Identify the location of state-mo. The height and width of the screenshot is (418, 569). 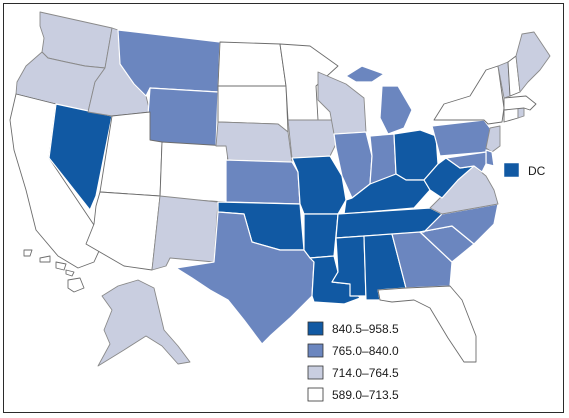
(319, 185).